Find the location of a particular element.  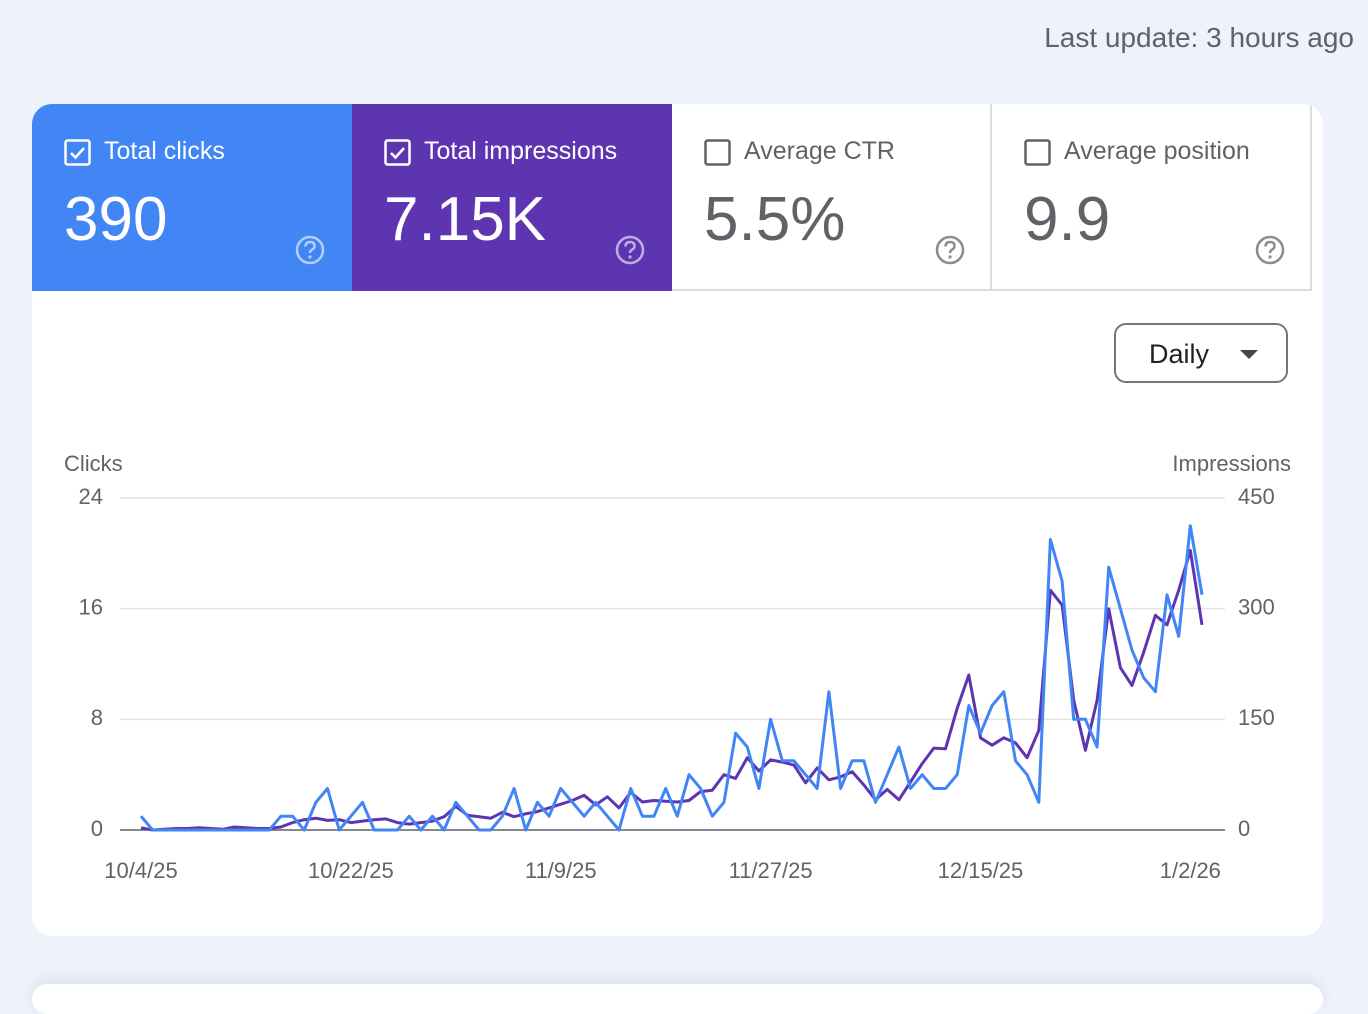

period-label: Daily is located at coordinates (1179, 354).